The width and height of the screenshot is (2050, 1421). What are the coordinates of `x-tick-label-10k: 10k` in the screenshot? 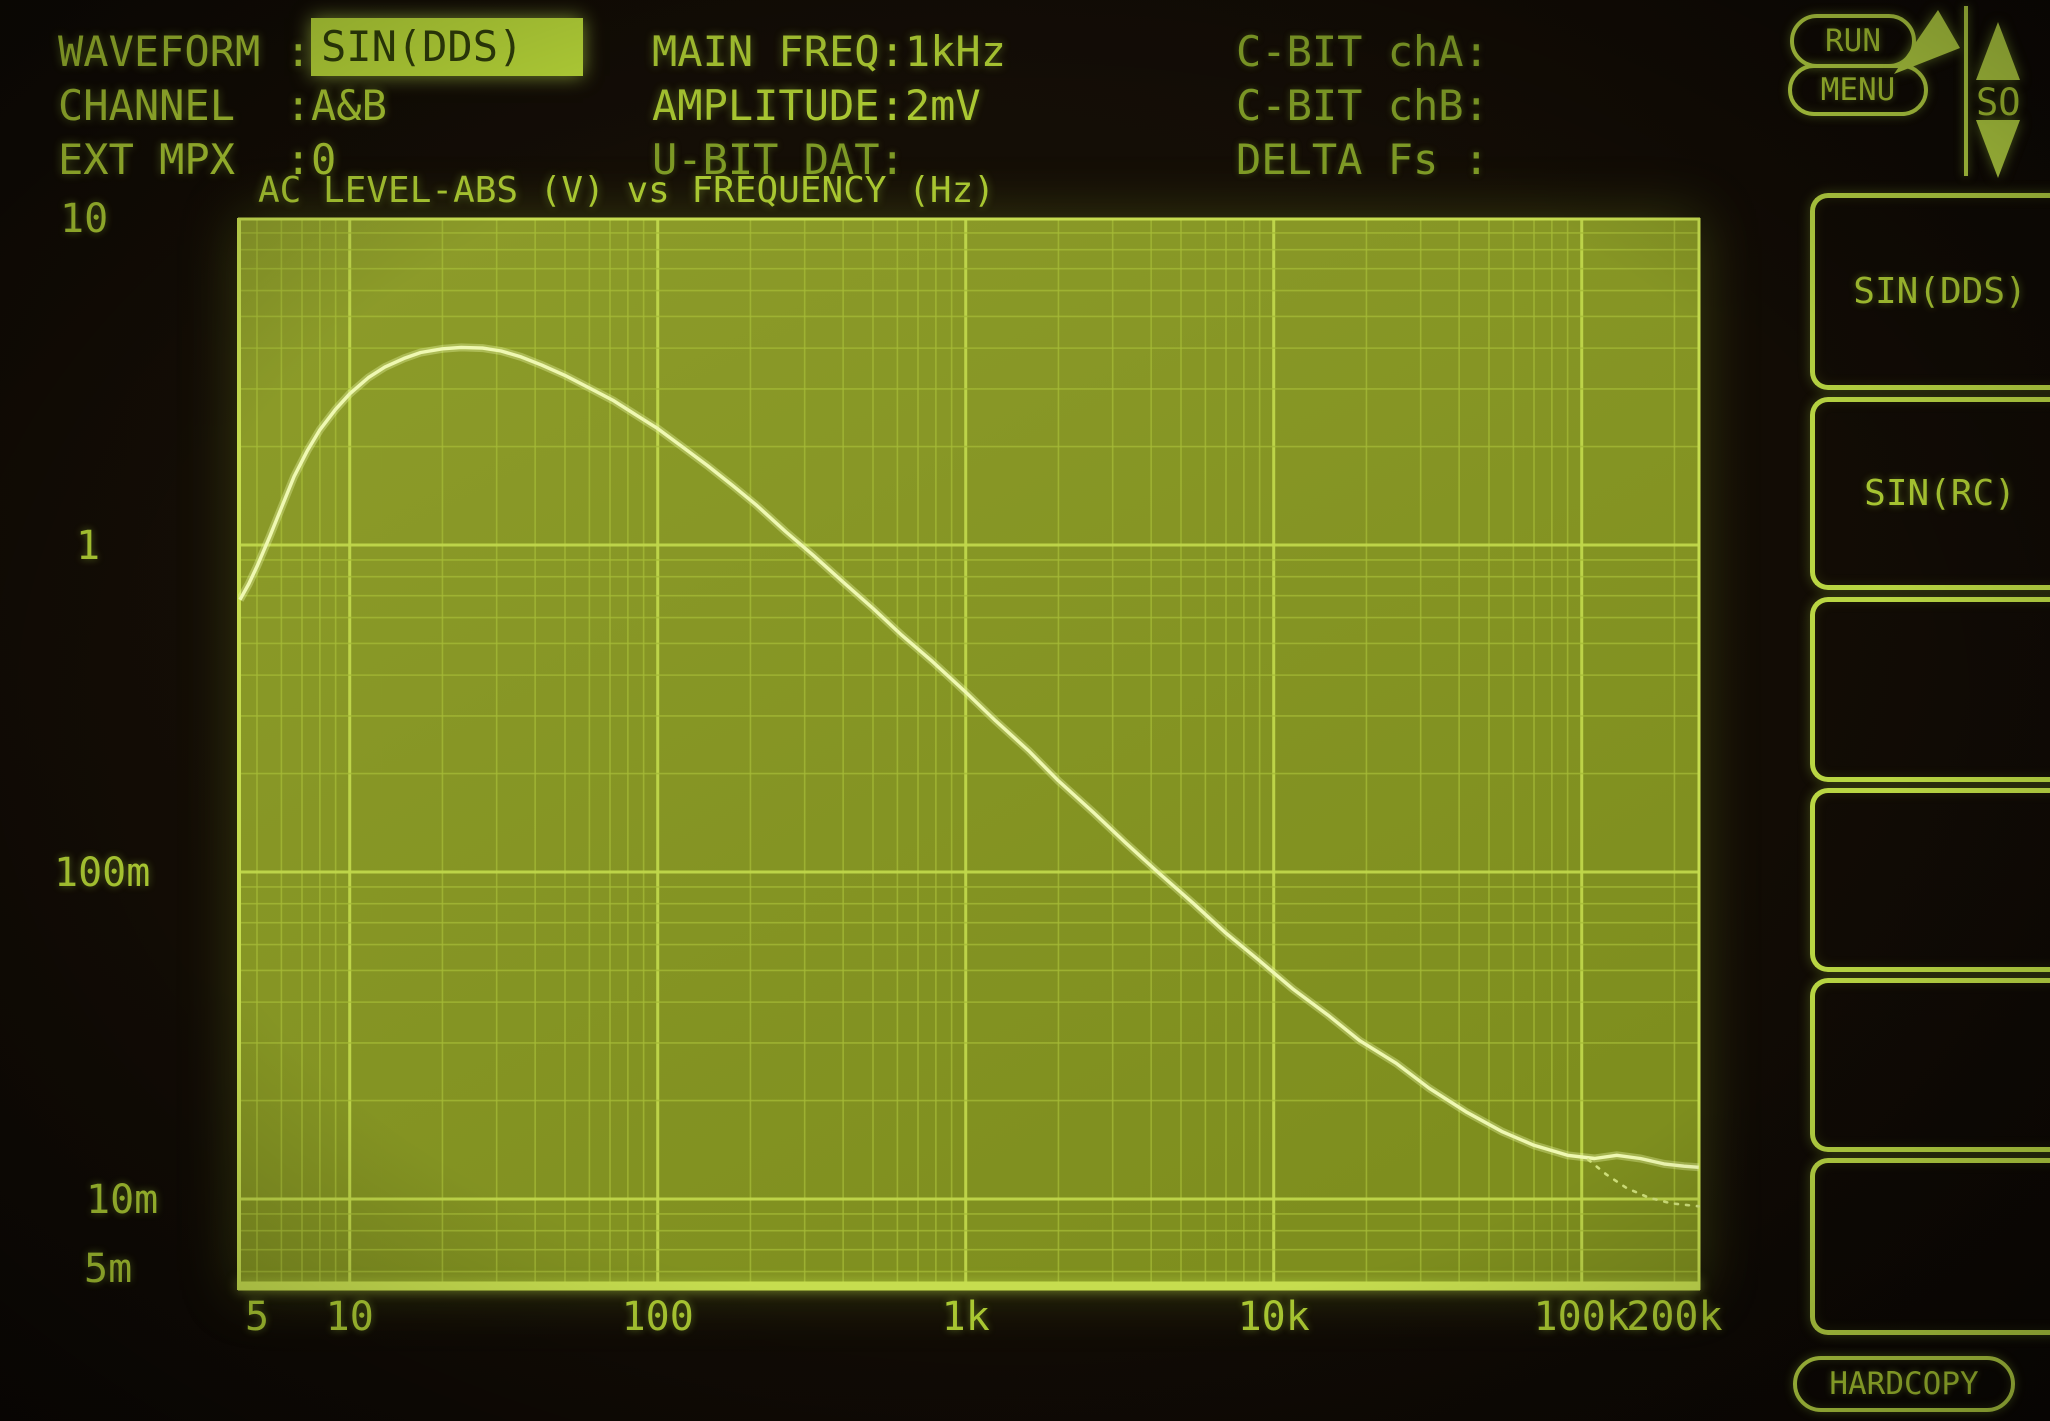 It's located at (1274, 1317).